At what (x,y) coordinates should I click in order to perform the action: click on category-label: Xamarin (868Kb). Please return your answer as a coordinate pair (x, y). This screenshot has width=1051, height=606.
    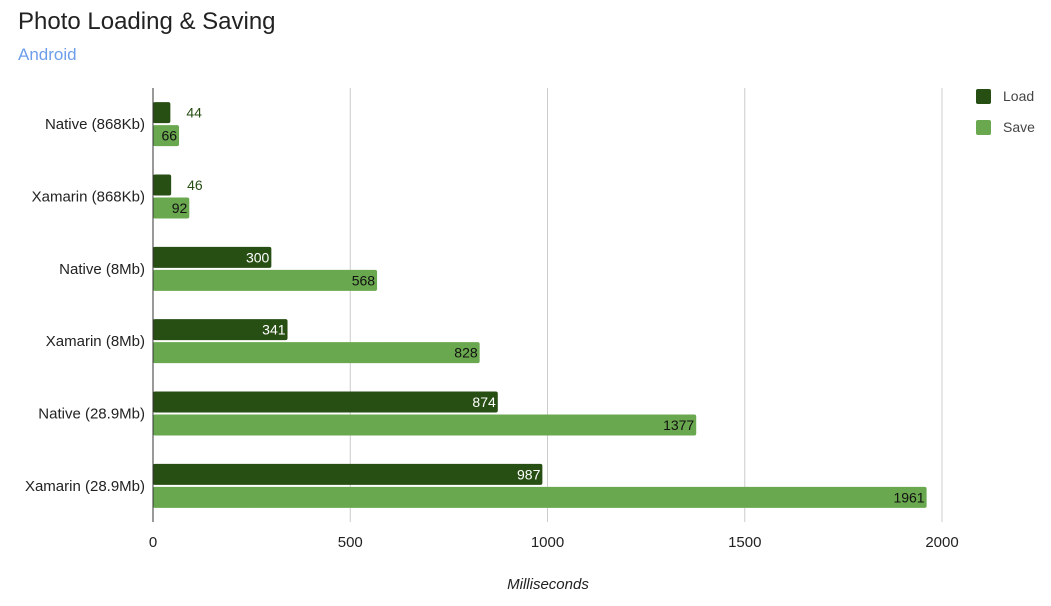
    Looking at the image, I should click on (88, 197).